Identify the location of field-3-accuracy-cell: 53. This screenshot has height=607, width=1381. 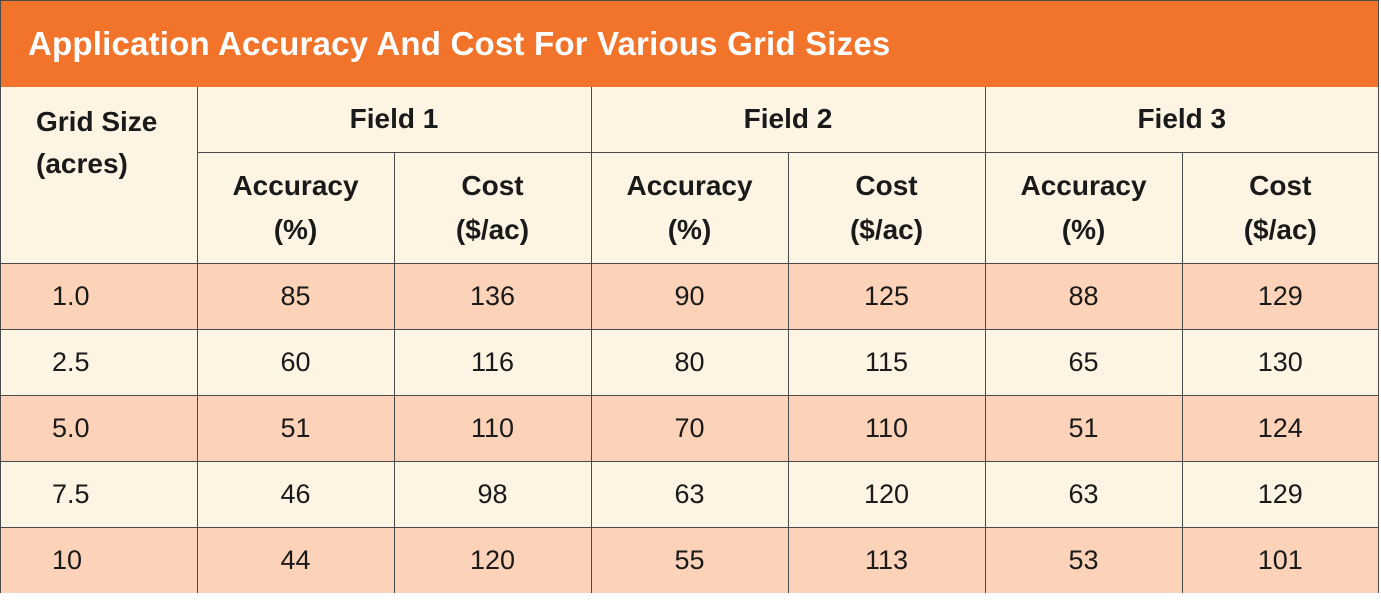
(1083, 559).